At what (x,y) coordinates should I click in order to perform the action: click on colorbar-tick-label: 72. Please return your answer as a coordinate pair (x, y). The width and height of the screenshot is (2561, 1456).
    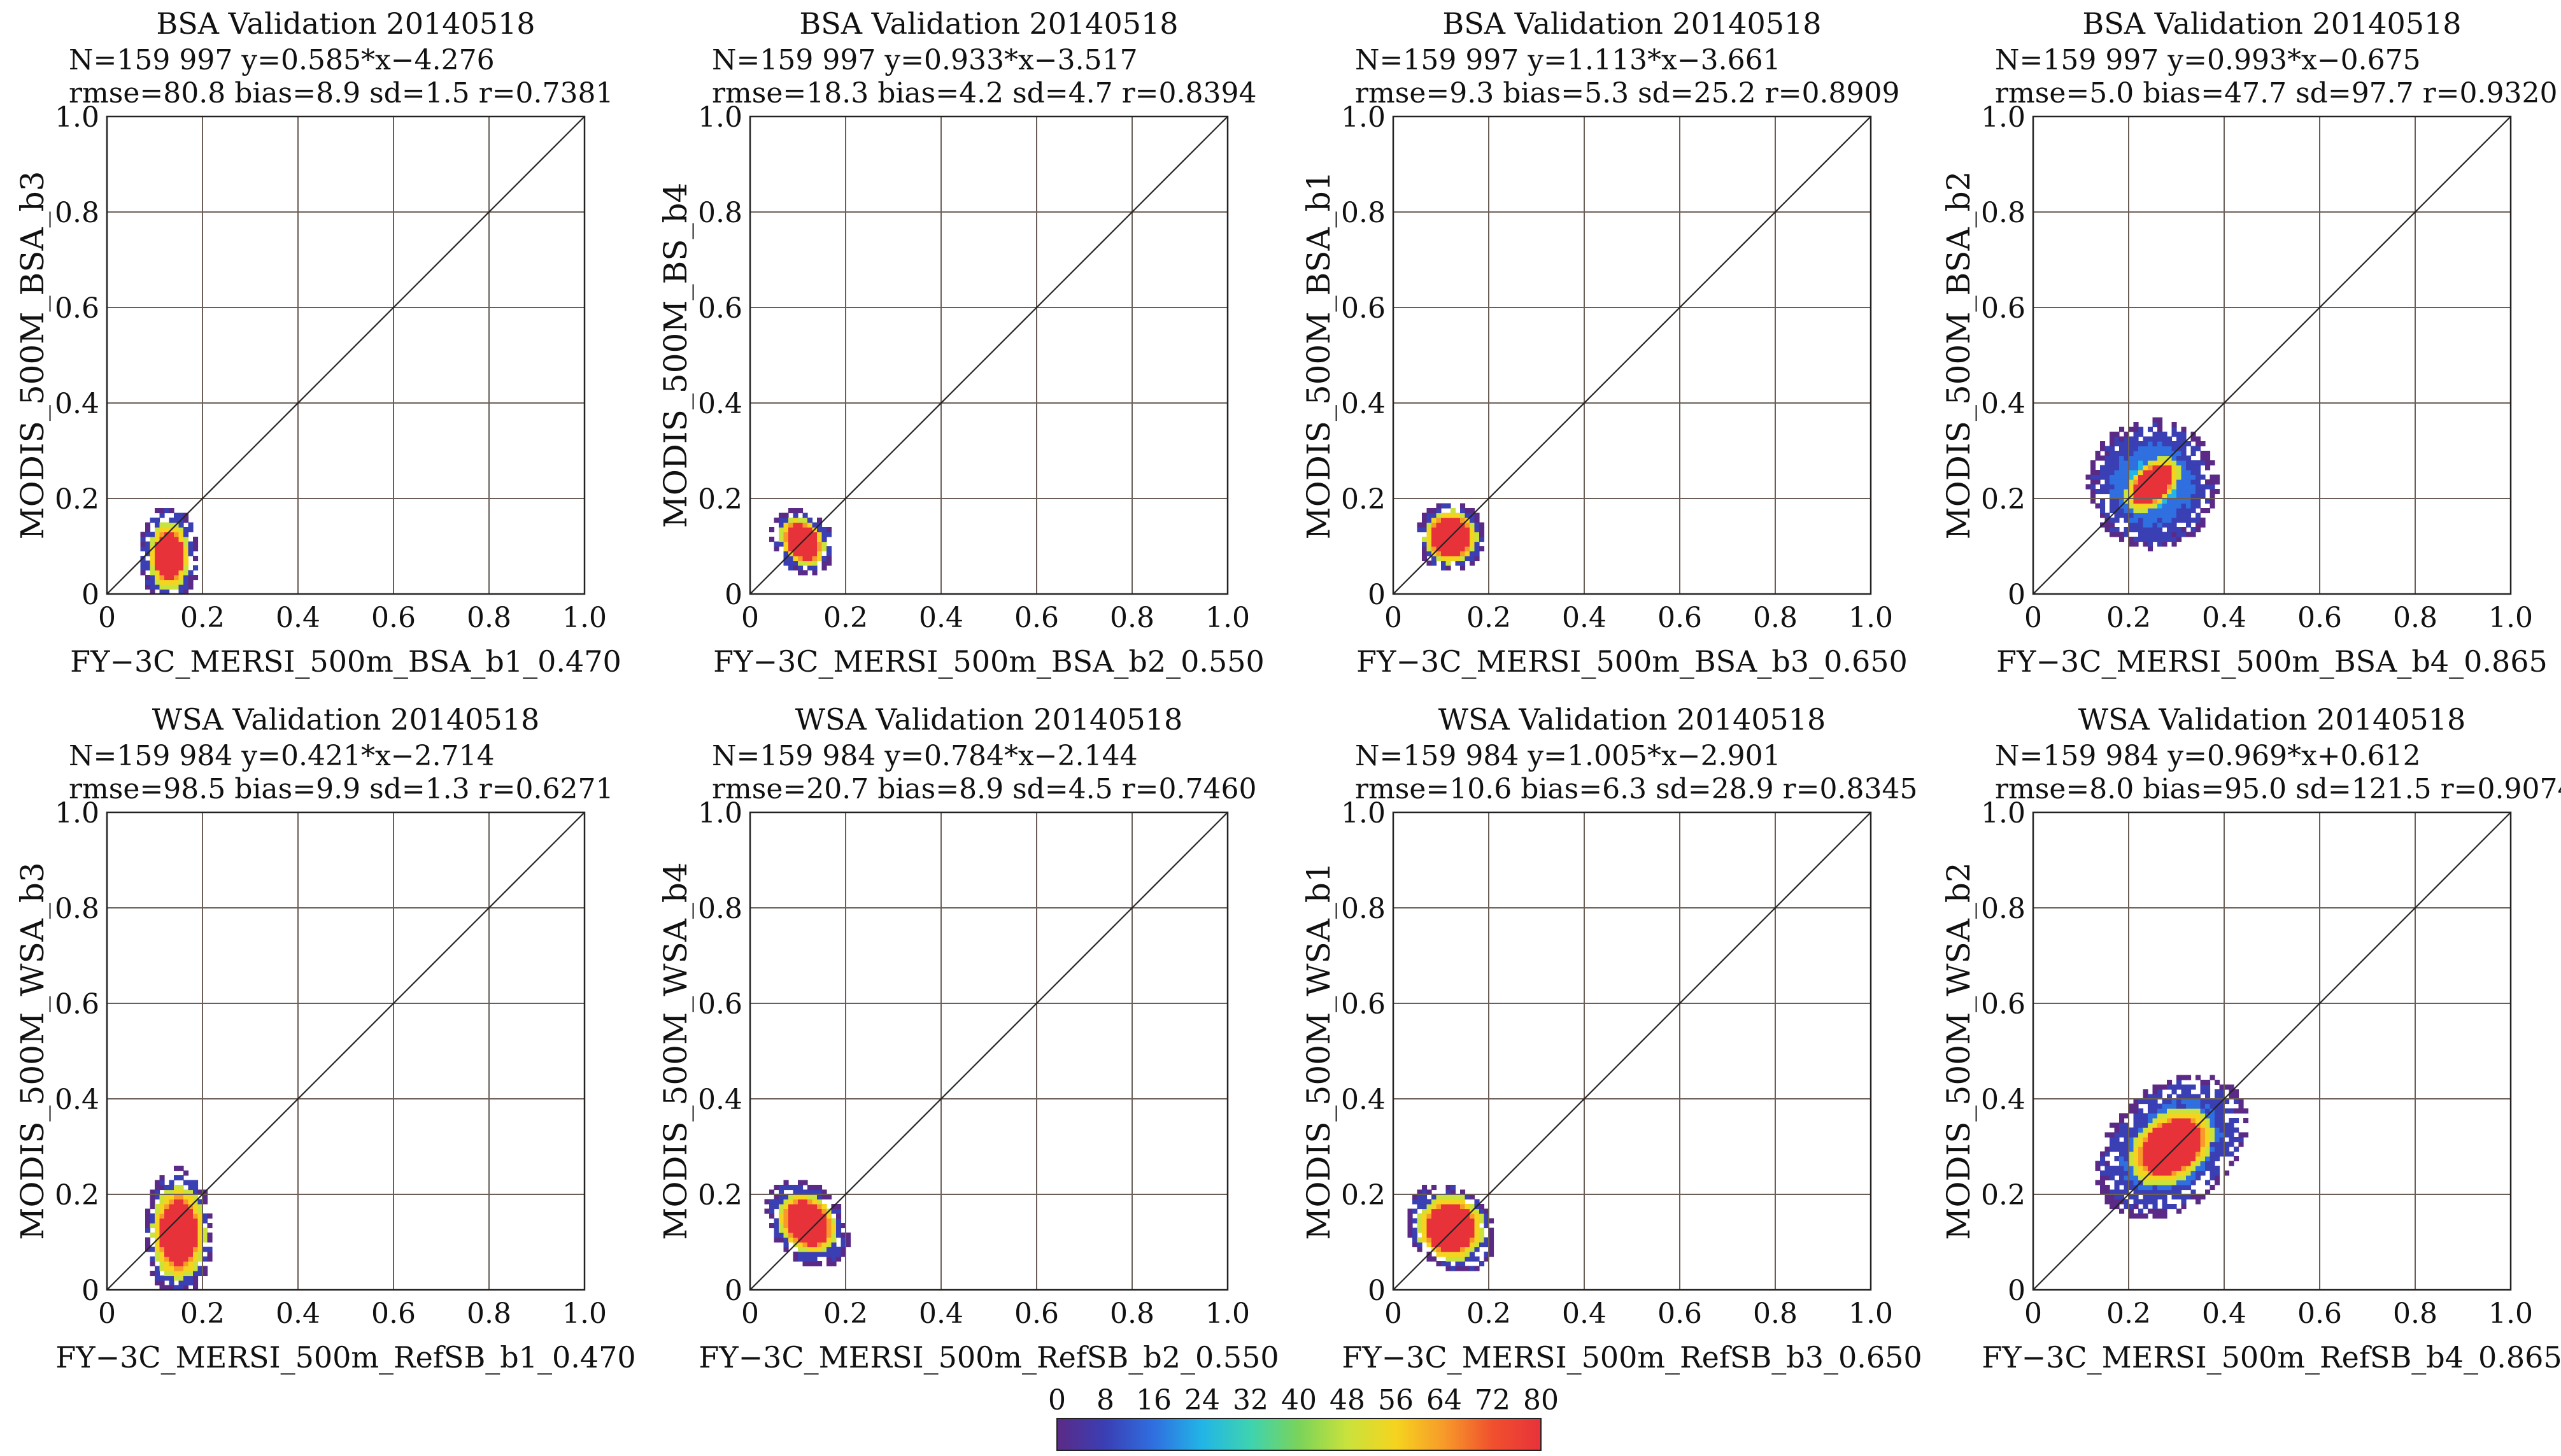
    Looking at the image, I should click on (1493, 1400).